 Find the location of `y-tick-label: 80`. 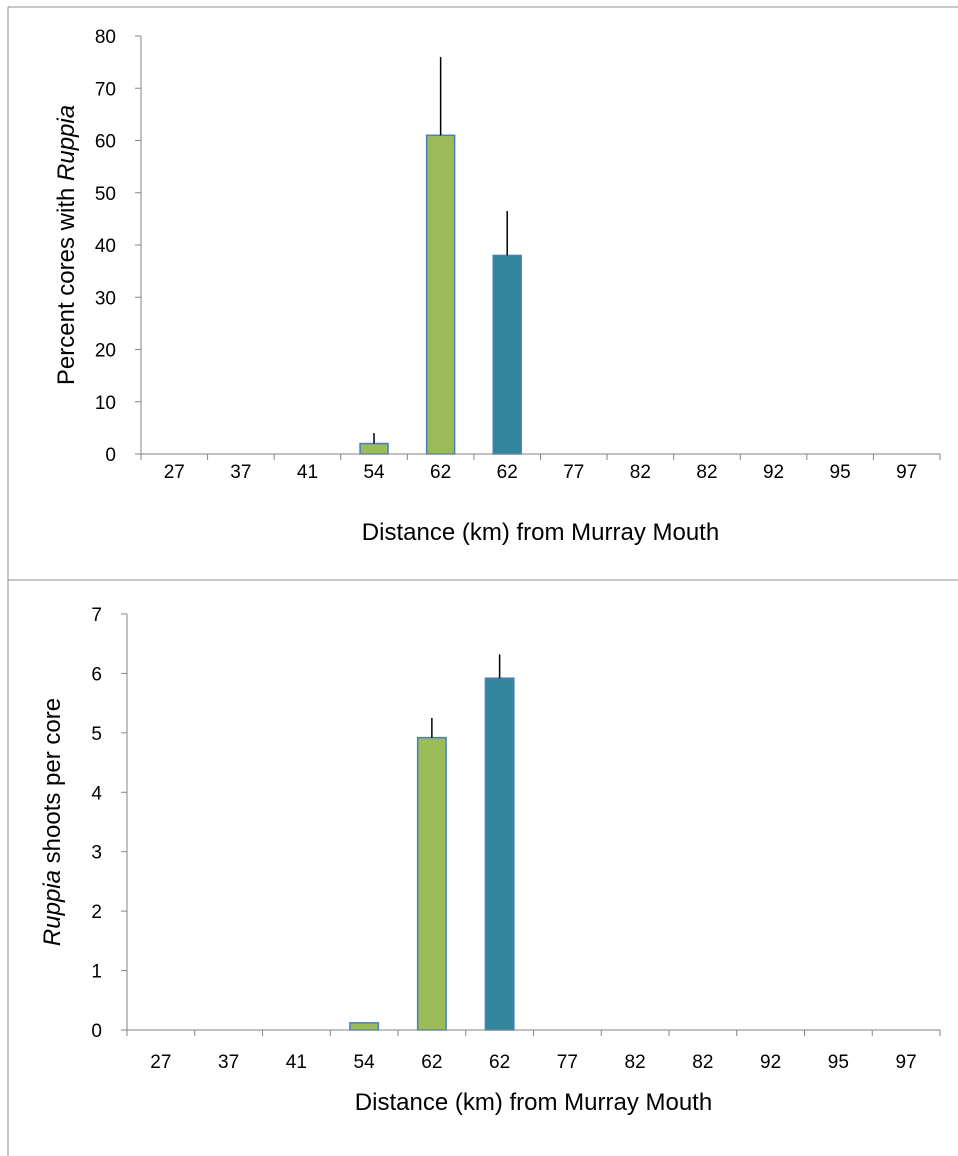

y-tick-label: 80 is located at coordinates (105, 37).